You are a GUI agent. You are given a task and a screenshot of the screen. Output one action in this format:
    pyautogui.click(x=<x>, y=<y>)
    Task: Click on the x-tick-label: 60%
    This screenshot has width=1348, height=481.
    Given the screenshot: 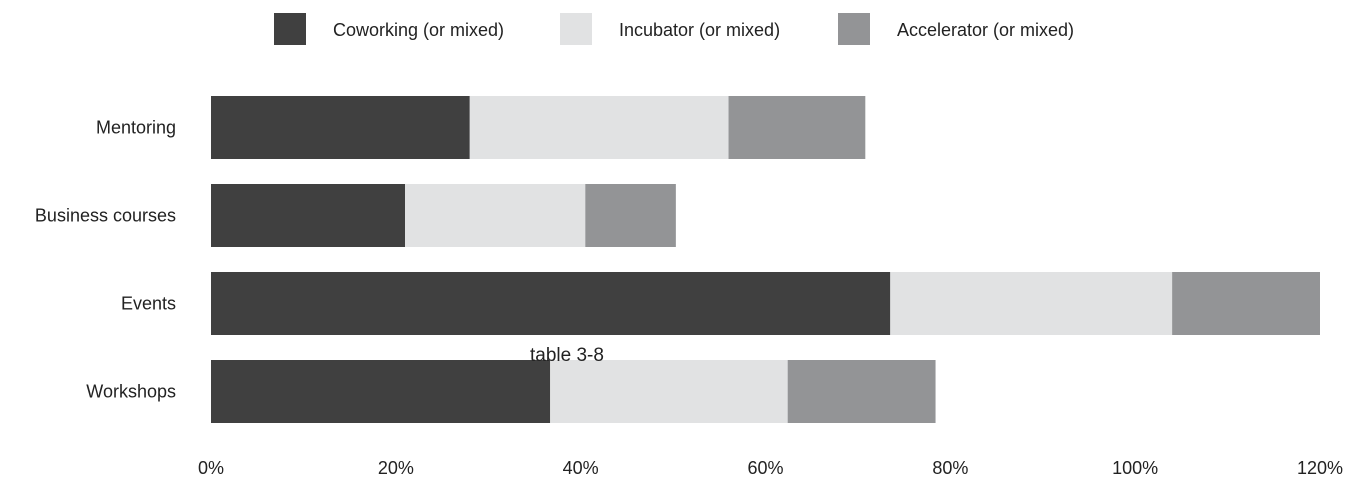 What is the action you would take?
    pyautogui.click(x=765, y=468)
    